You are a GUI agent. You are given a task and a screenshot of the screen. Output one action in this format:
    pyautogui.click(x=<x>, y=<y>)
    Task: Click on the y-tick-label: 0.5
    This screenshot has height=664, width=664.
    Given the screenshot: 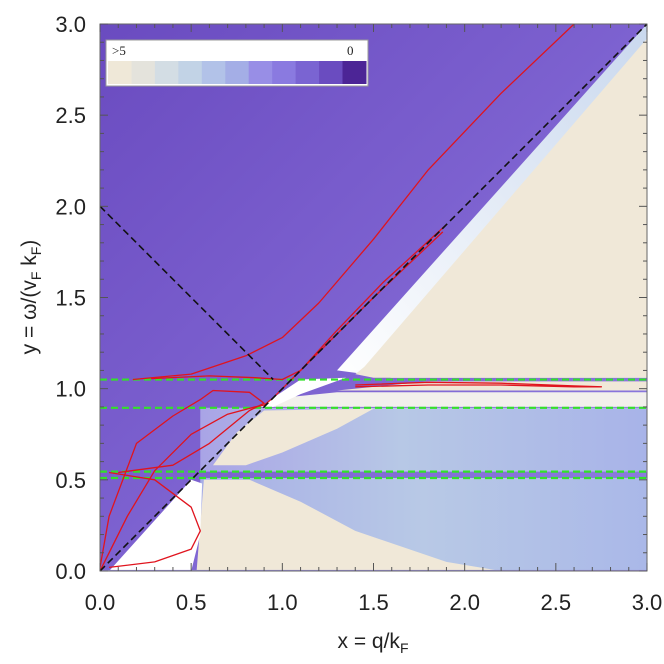 What is the action you would take?
    pyautogui.click(x=70, y=480)
    